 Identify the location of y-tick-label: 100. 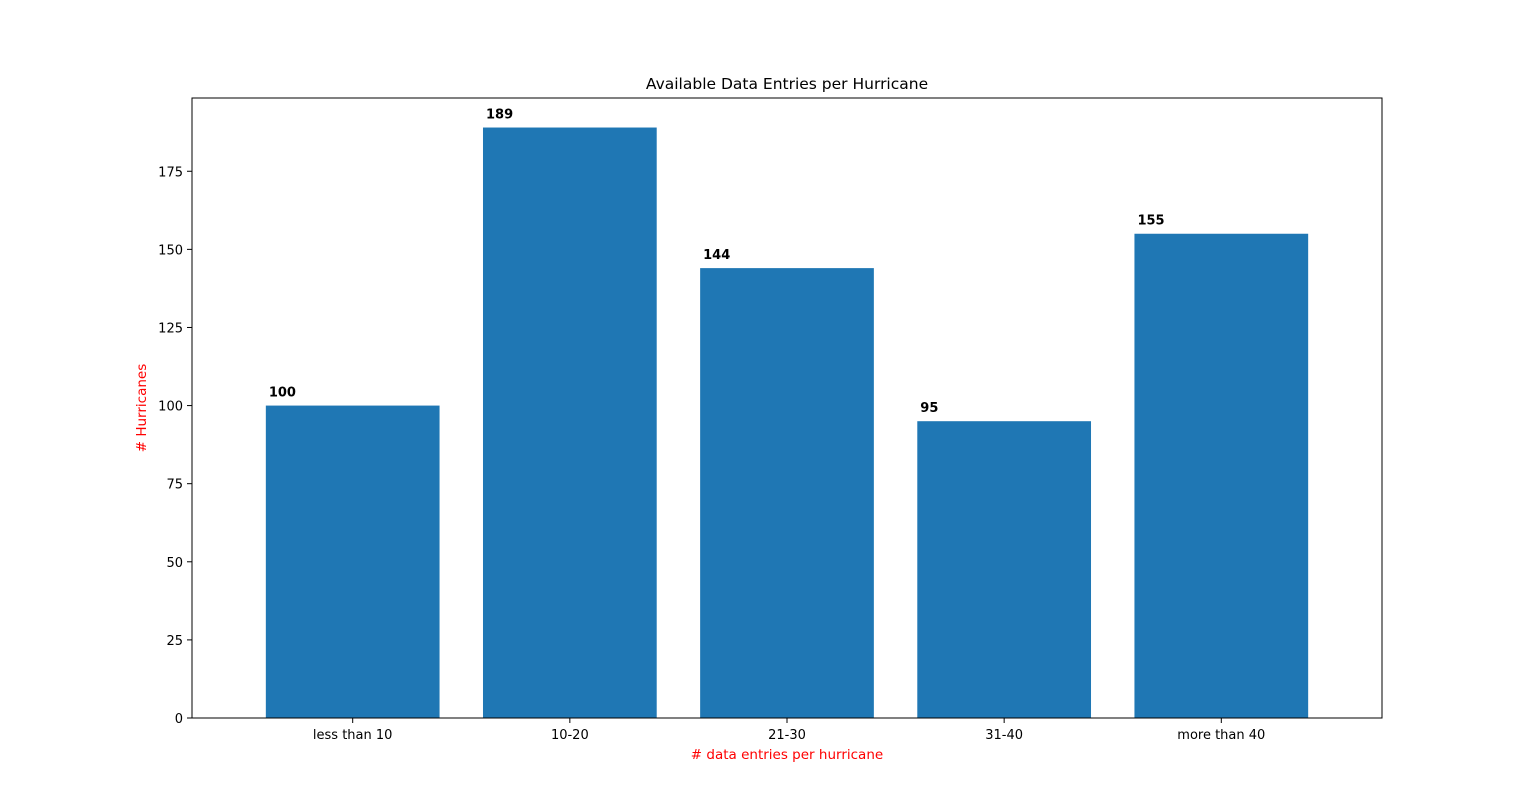
(170, 407).